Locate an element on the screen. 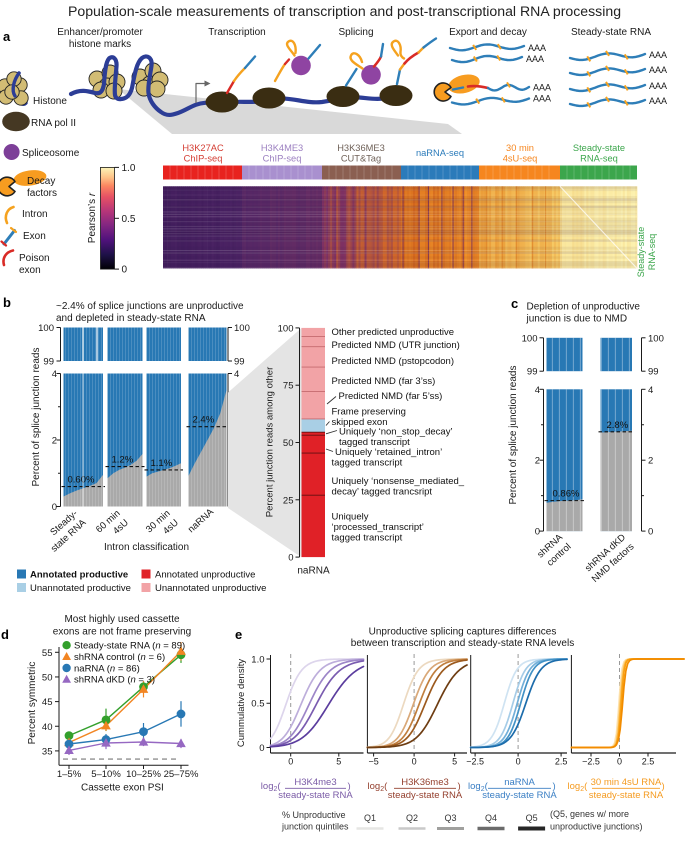 Image resolution: width=685 pixels, height=842 pixels. svg-text: Most highly used cassette is located at coordinates (121, 619).